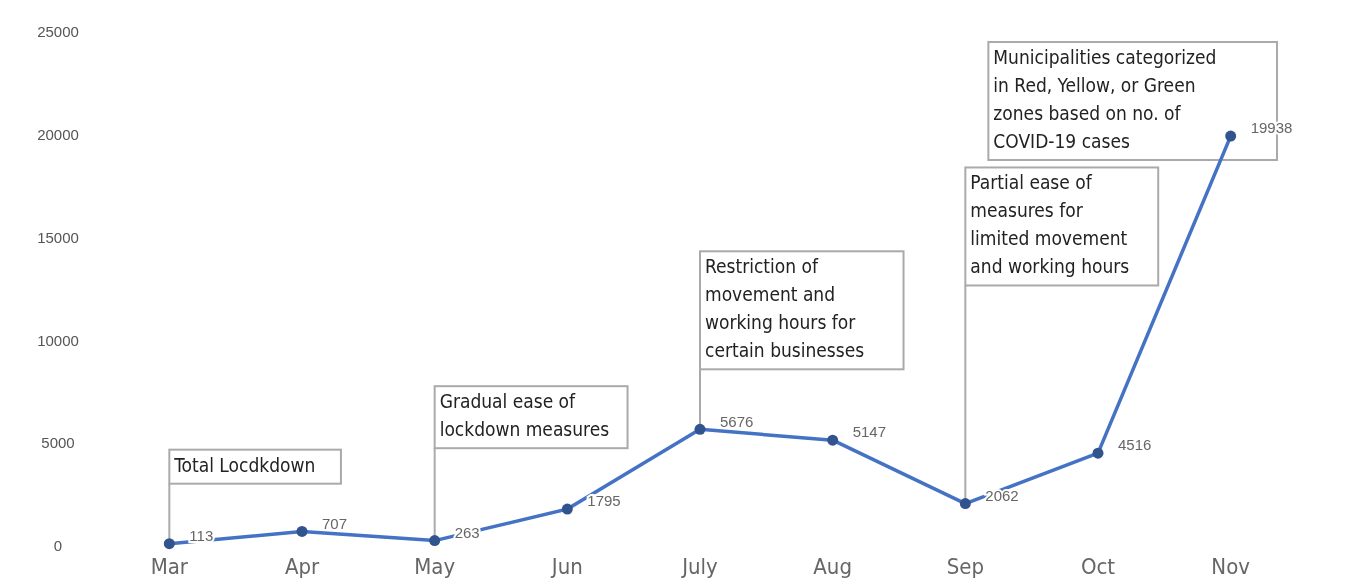  I want to click on data-label: 1795, so click(604, 501).